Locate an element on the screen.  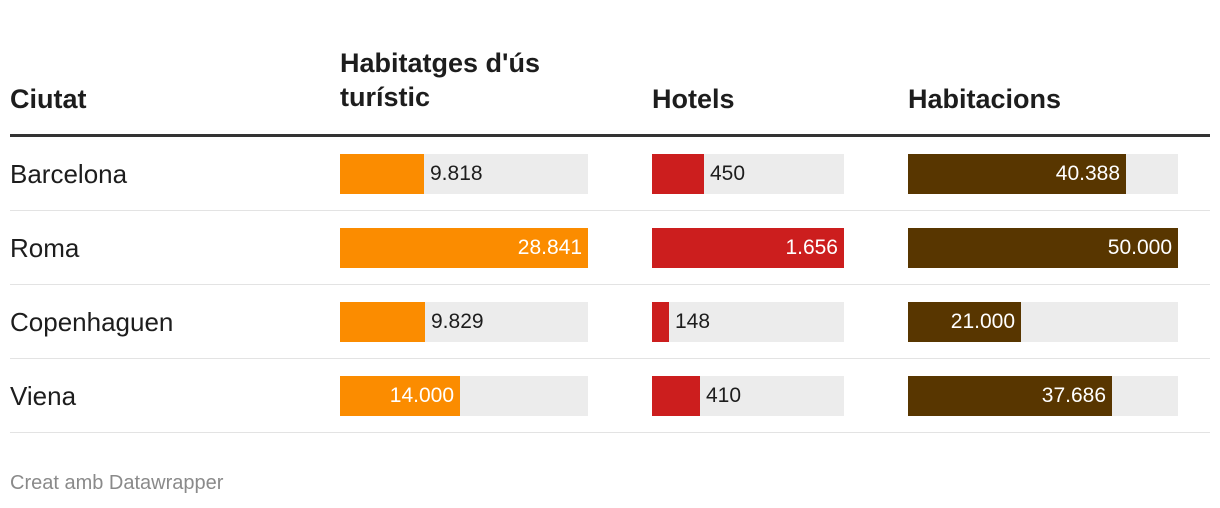
tourist-housing-bar-track: 9.829 is located at coordinates (464, 322).